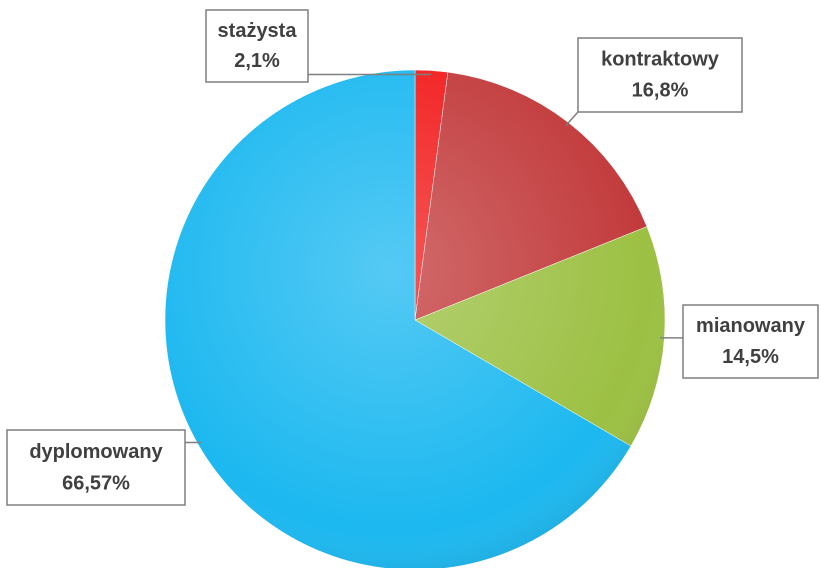 Image resolution: width=821 pixels, height=568 pixels. What do you see at coordinates (96, 483) in the screenshot?
I see `value-label: 66,57%` at bounding box center [96, 483].